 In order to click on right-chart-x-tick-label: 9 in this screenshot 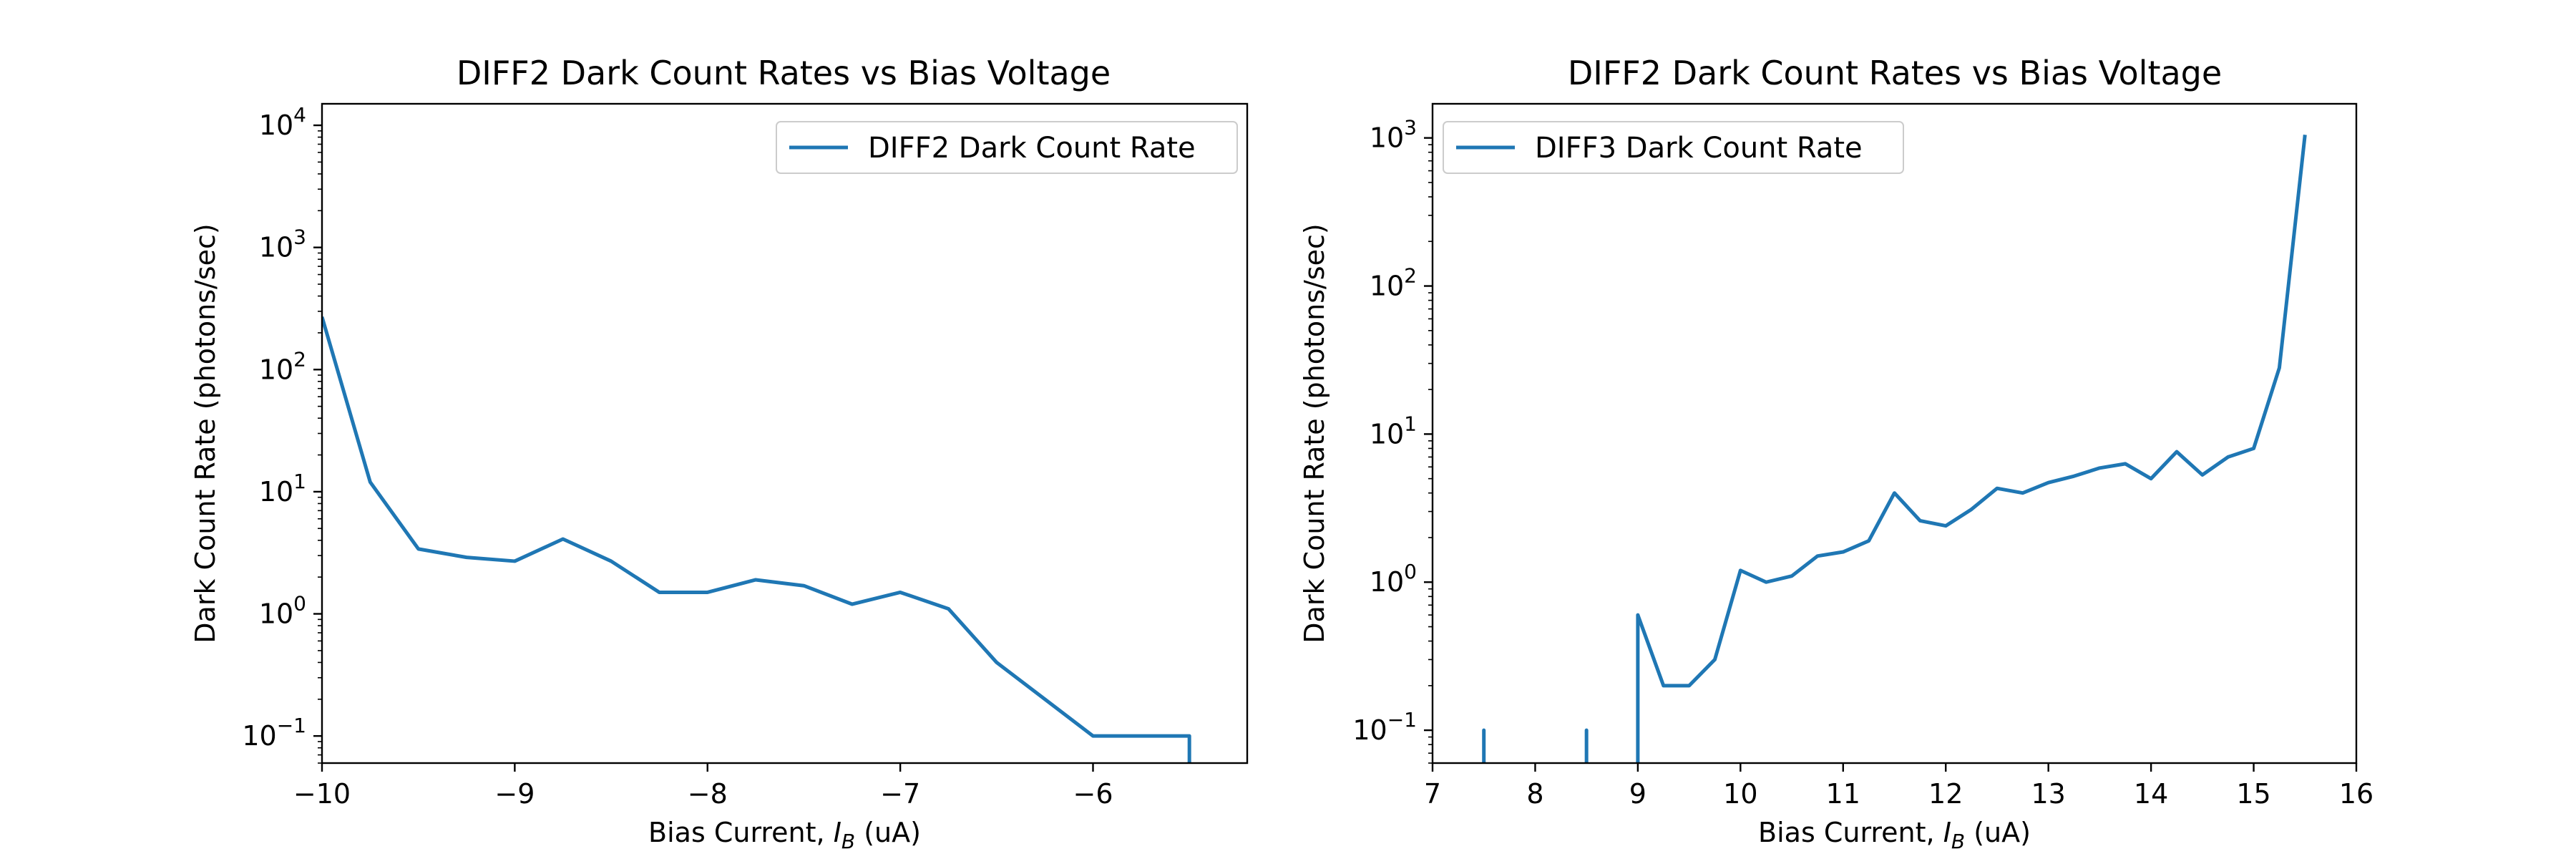, I will do `click(1637, 794)`.